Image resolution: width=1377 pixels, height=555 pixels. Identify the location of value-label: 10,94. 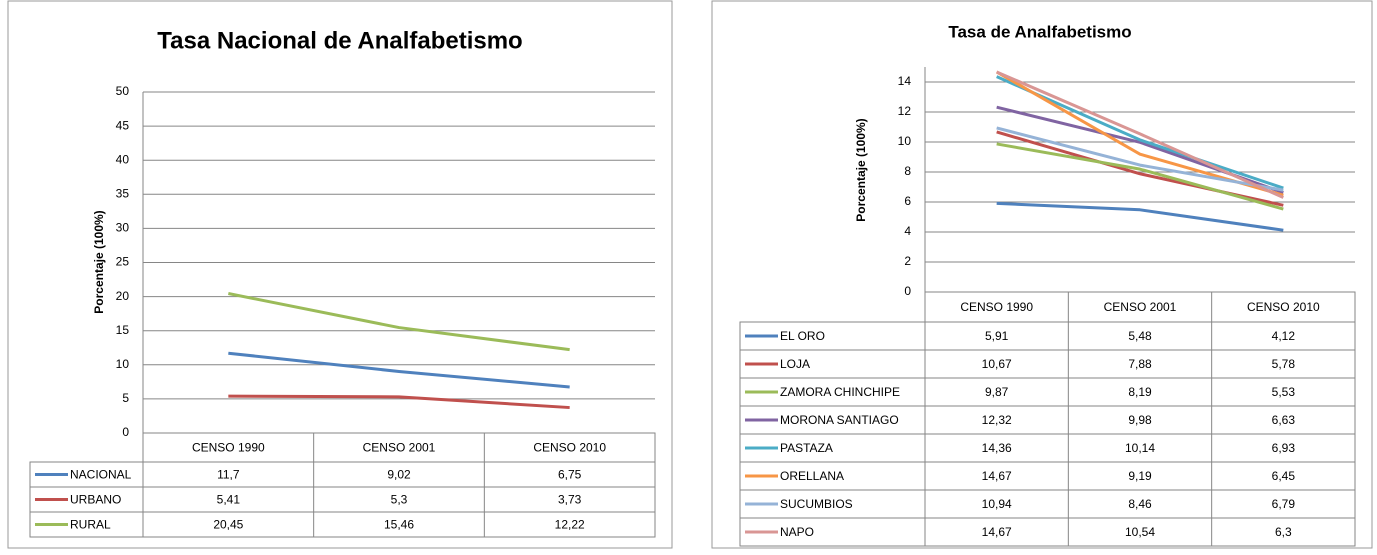
(997, 504).